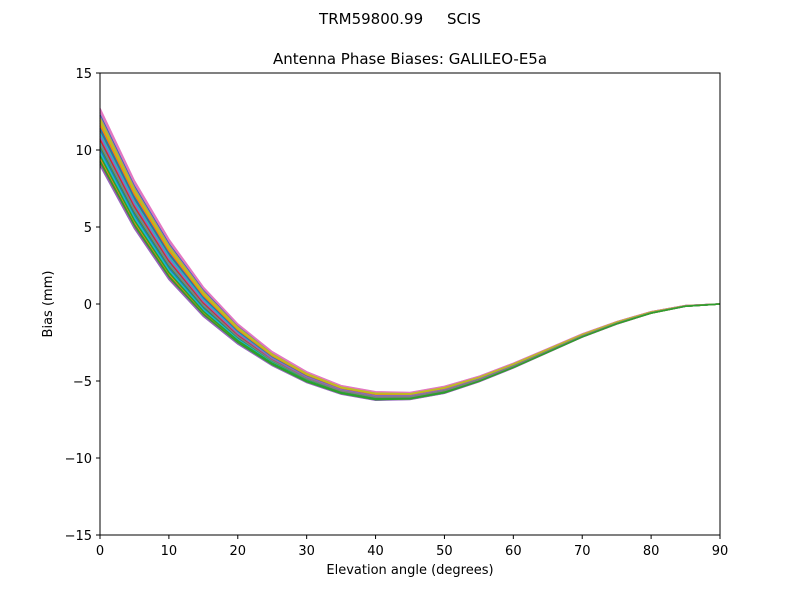  What do you see at coordinates (78, 536) in the screenshot?
I see `y-tick-label: −15` at bounding box center [78, 536].